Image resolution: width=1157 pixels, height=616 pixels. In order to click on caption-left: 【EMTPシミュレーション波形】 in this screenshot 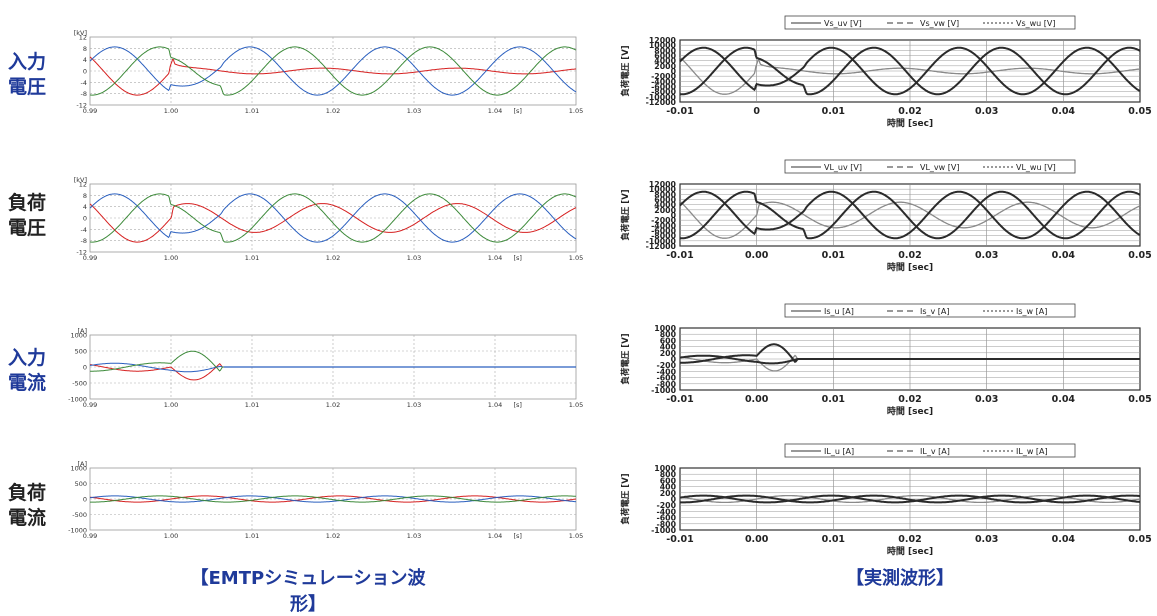, I will do `click(308, 591)`.